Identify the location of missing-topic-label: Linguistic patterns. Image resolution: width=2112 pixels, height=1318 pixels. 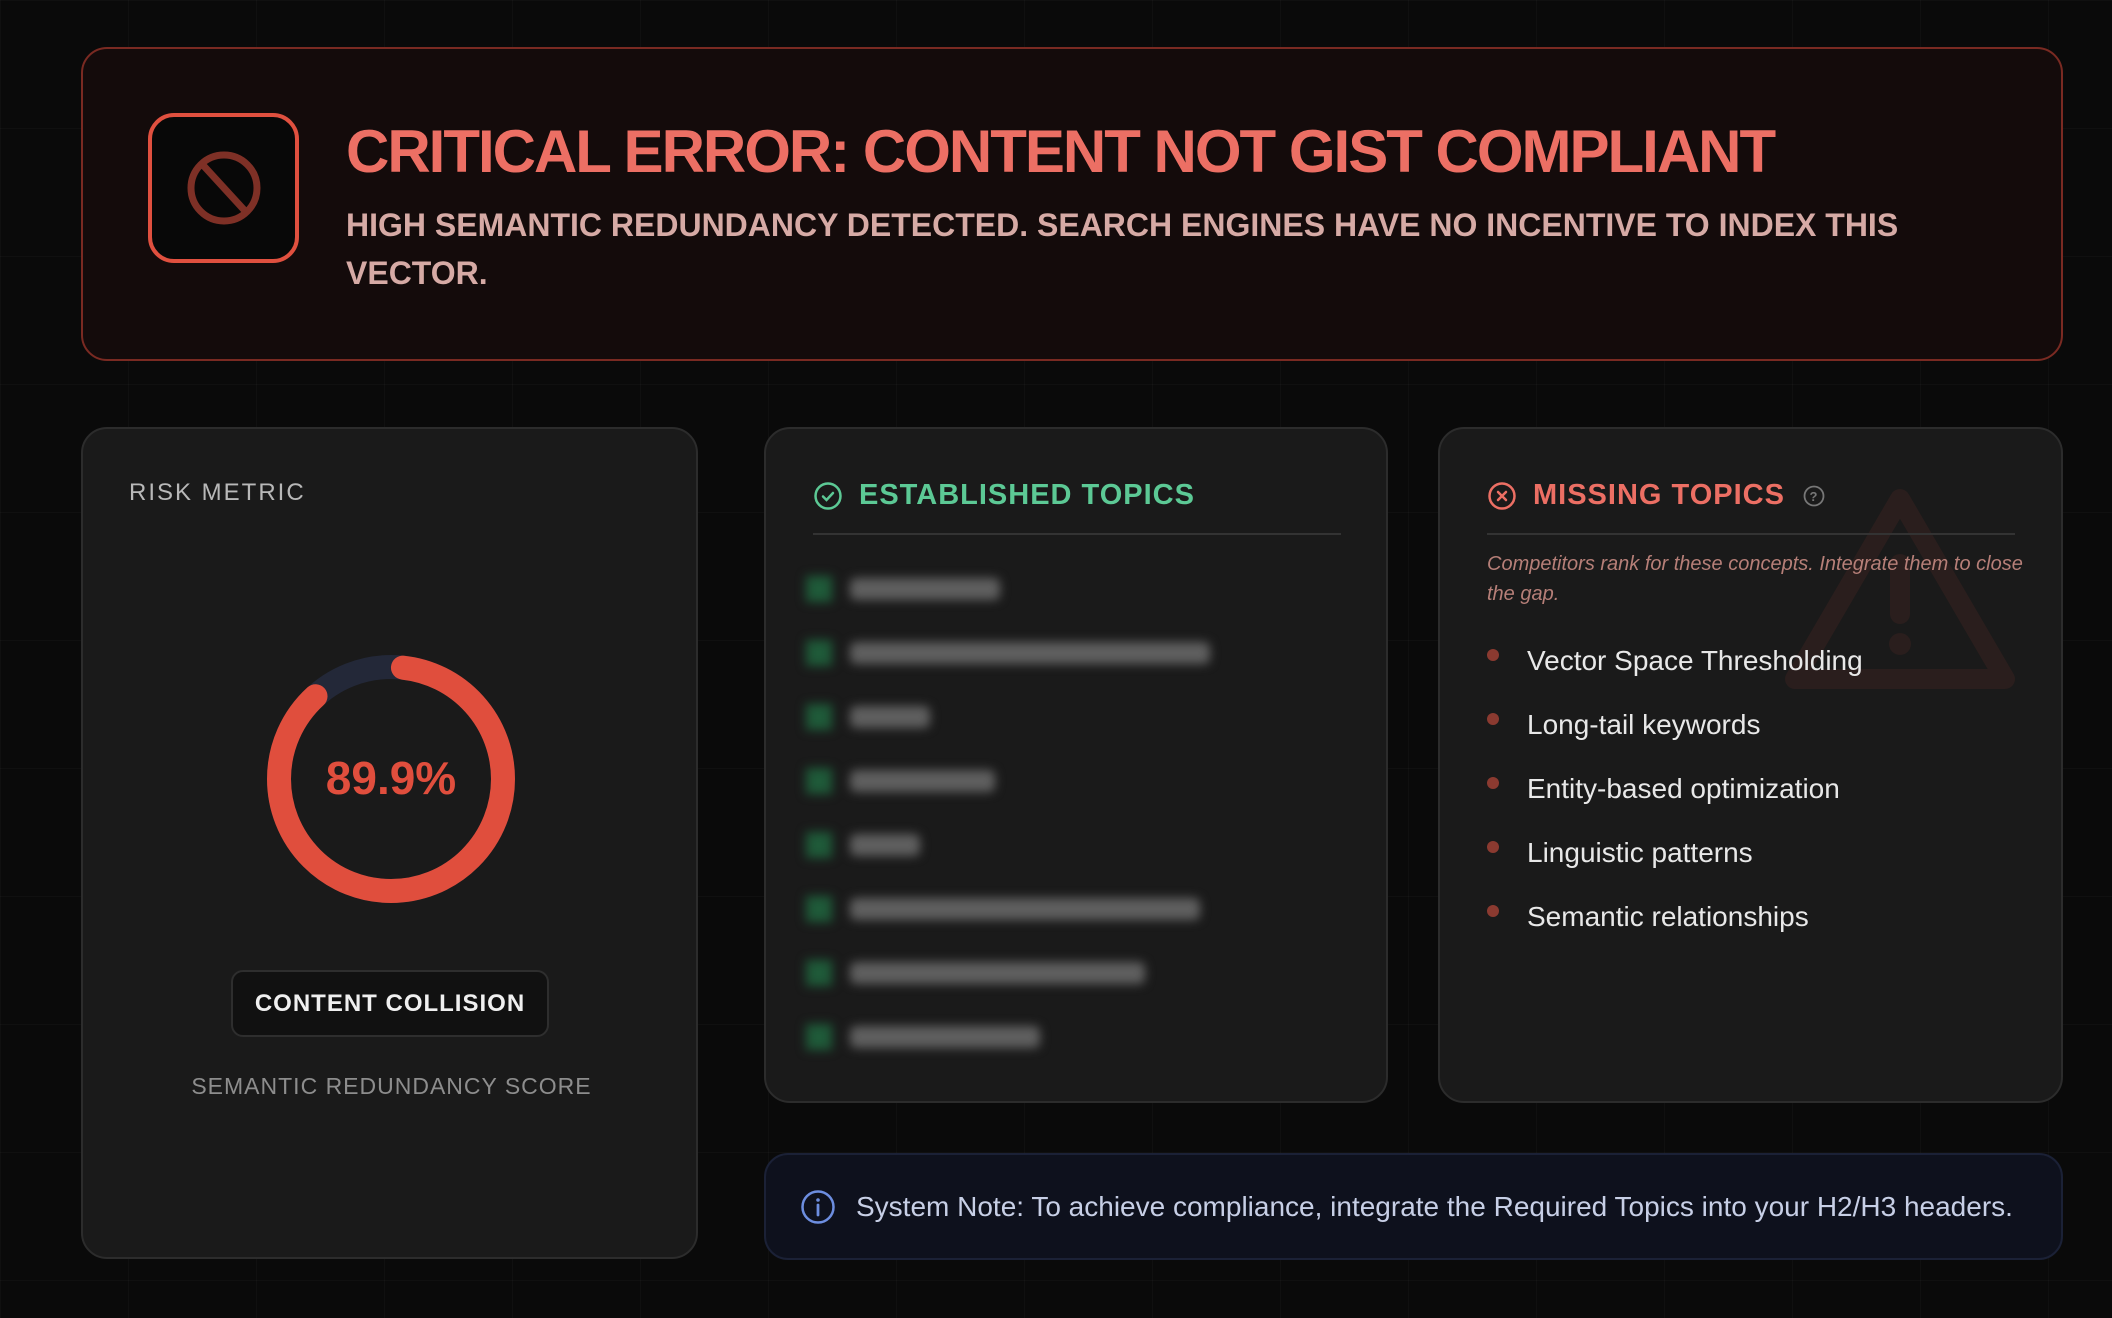
(1640, 852).